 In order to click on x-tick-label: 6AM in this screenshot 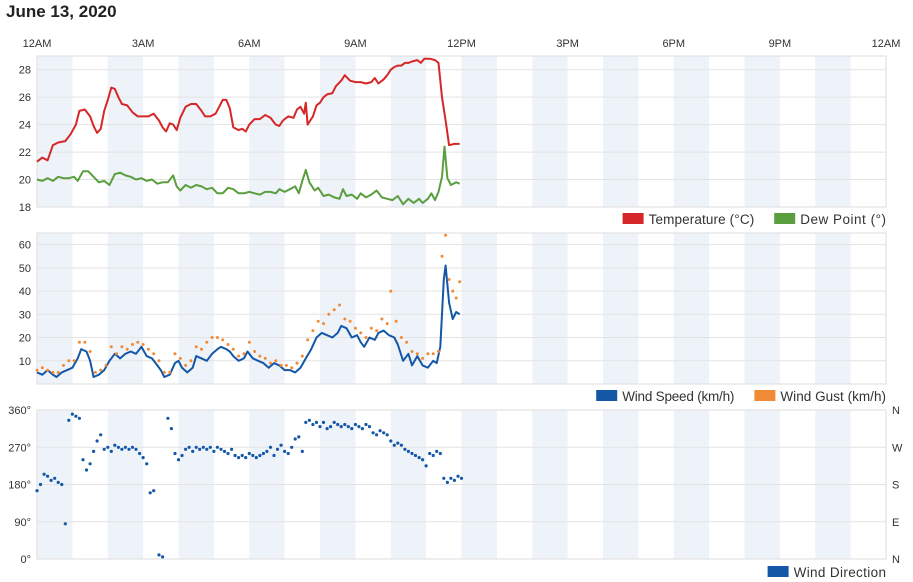, I will do `click(249, 44)`.